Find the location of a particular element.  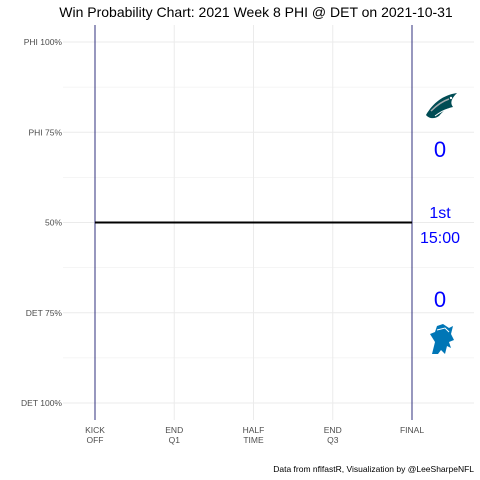

x-tick-label: HALF TIME is located at coordinates (254, 435).